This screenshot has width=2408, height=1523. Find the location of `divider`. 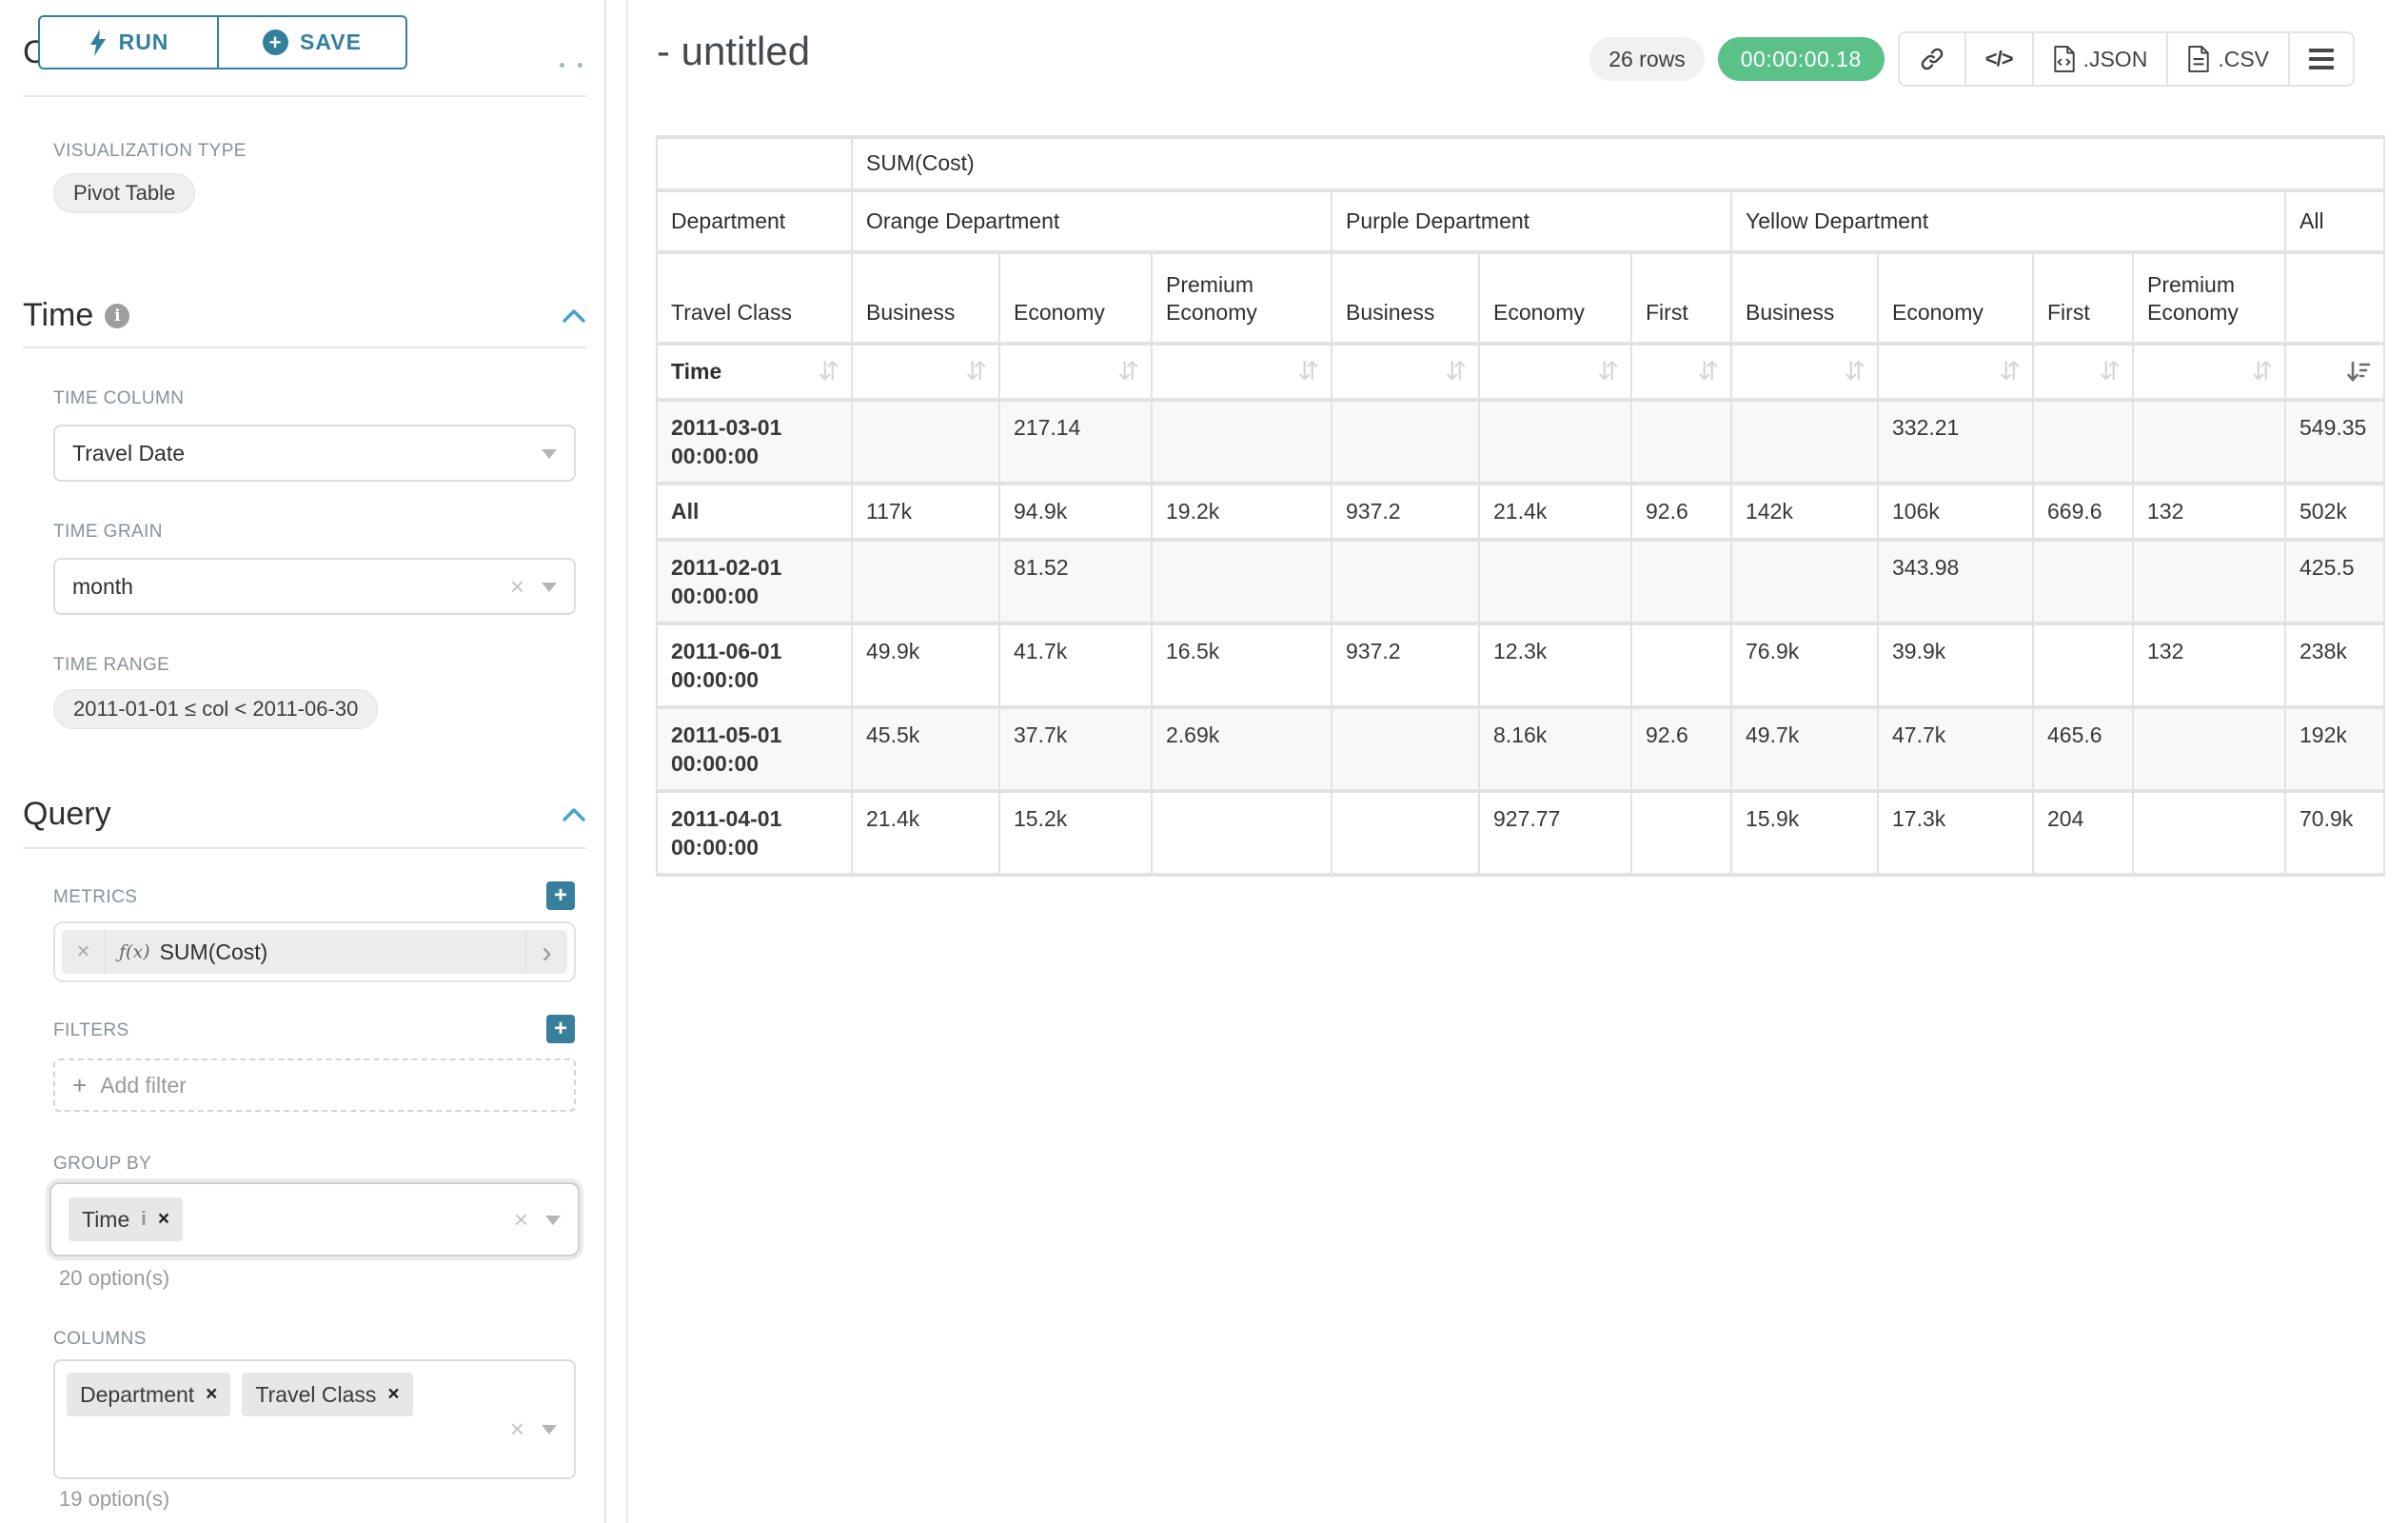

divider is located at coordinates (304, 96).